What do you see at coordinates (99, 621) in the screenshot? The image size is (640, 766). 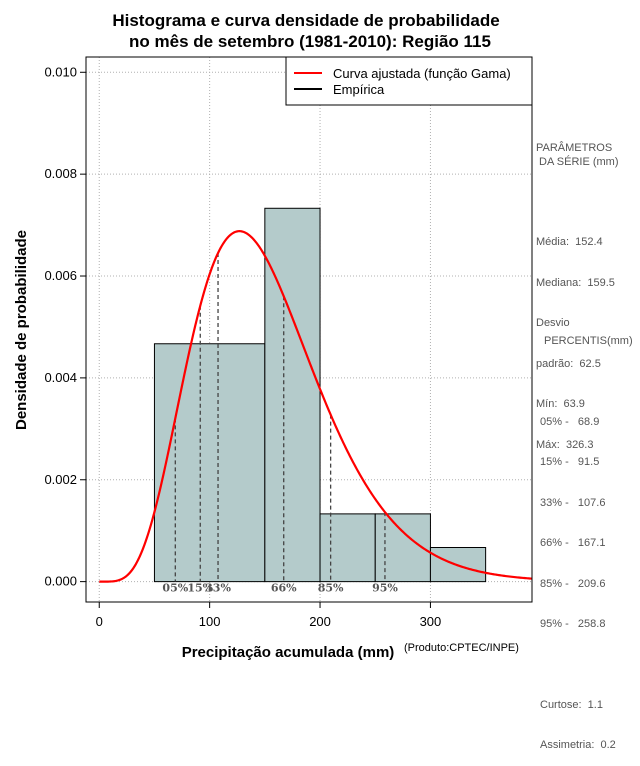 I see `x-tick-label: 0` at bounding box center [99, 621].